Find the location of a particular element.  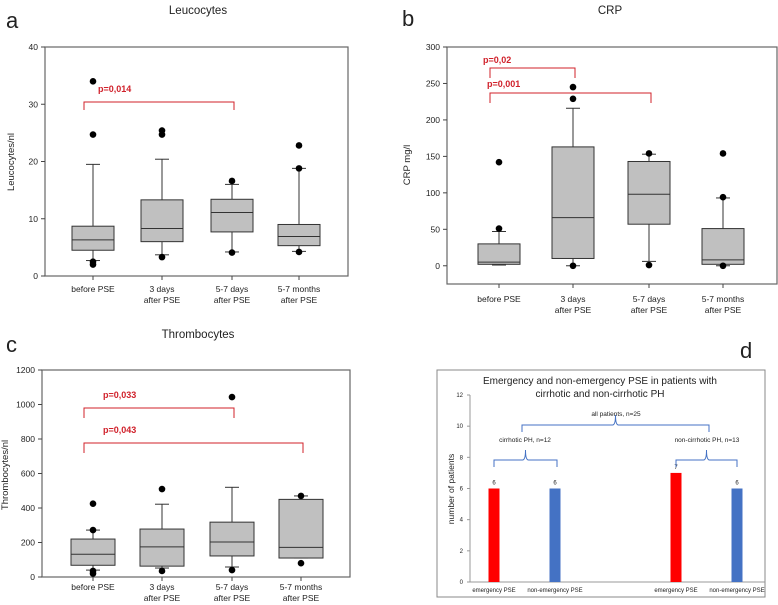

chart-title: Leucocytes is located at coordinates (198, 11).